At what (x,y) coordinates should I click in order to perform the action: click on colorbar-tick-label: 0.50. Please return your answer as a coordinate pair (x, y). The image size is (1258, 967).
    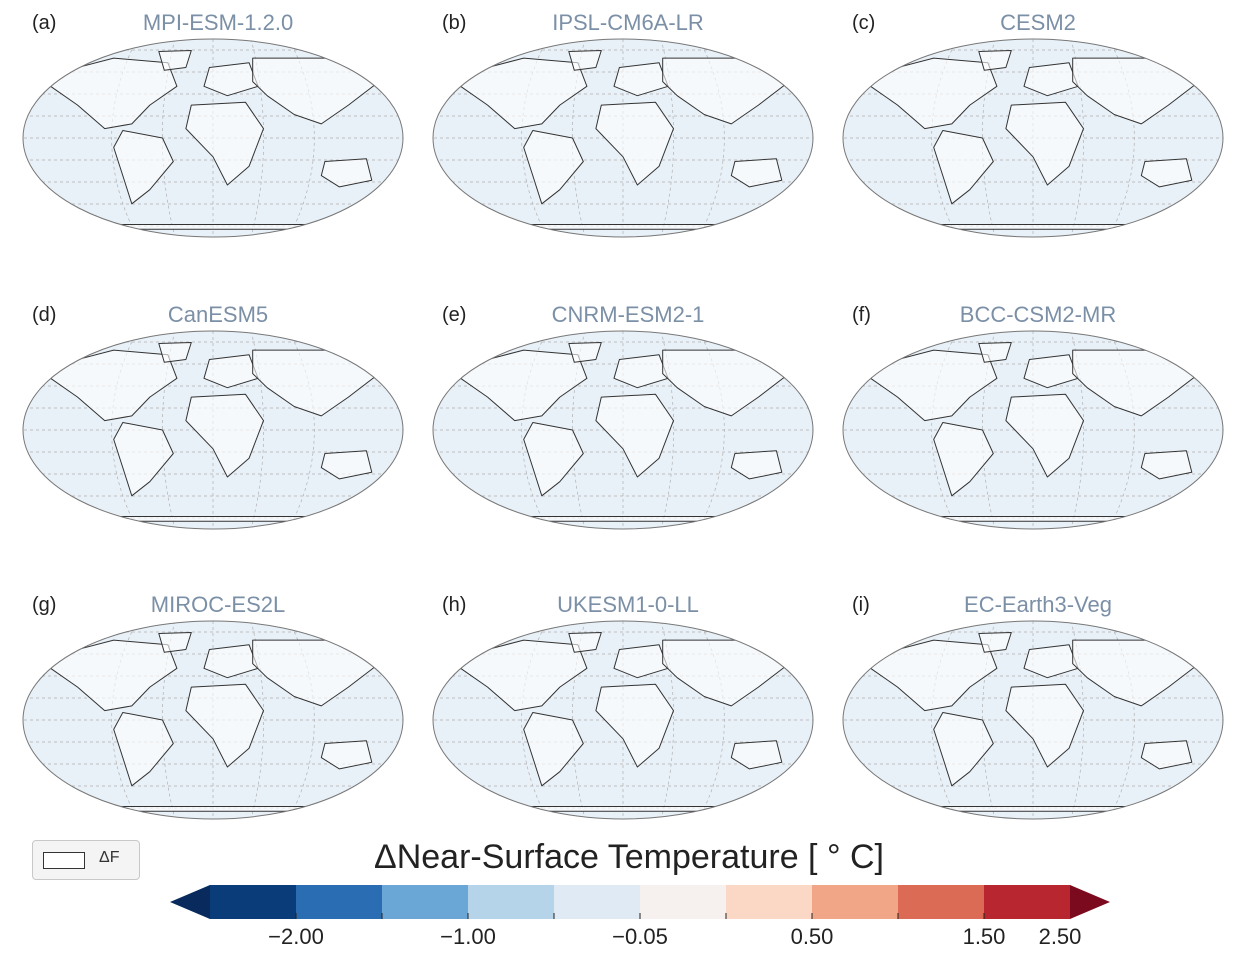
    Looking at the image, I should click on (812, 936).